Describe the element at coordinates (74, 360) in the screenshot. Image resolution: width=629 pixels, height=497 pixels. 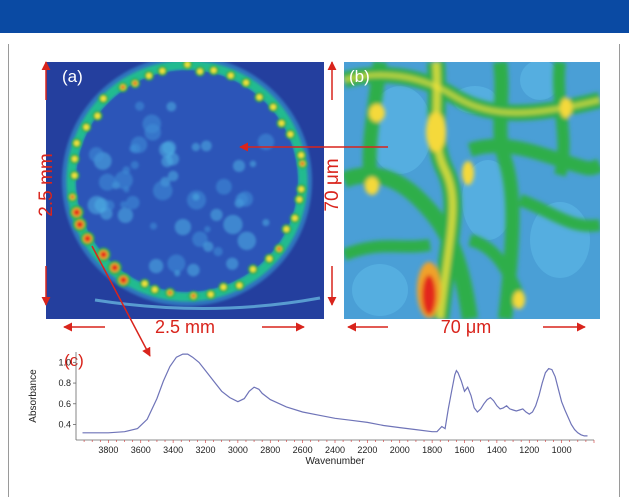
I see `panel-c-label: (c)` at that location.